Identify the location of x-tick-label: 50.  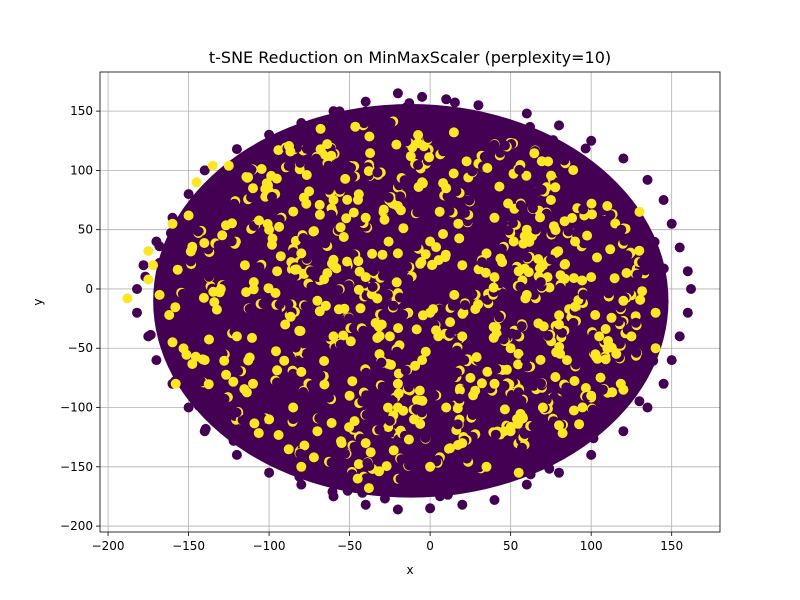
(510, 546).